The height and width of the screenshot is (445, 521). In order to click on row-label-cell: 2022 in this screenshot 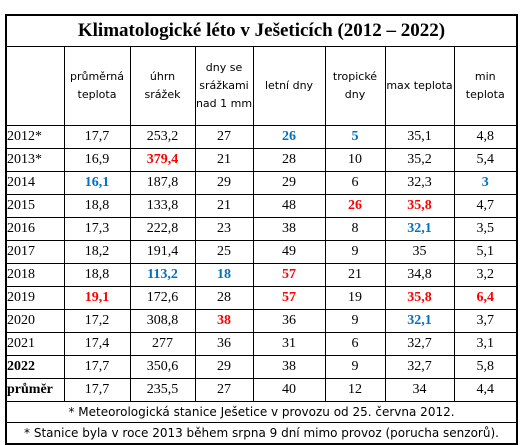, I will do `click(35, 367)`.